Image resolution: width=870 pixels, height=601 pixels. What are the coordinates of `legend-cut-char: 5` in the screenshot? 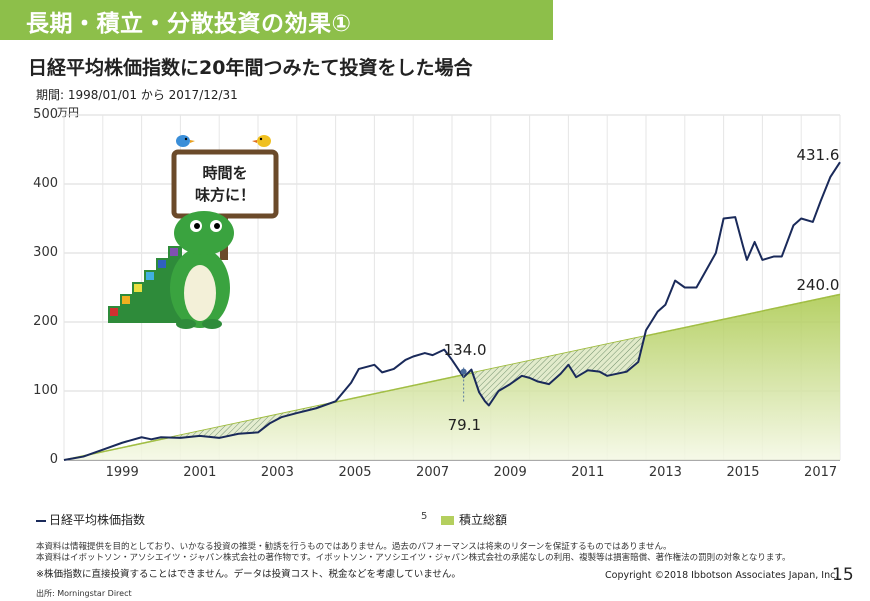 It's located at (424, 516).